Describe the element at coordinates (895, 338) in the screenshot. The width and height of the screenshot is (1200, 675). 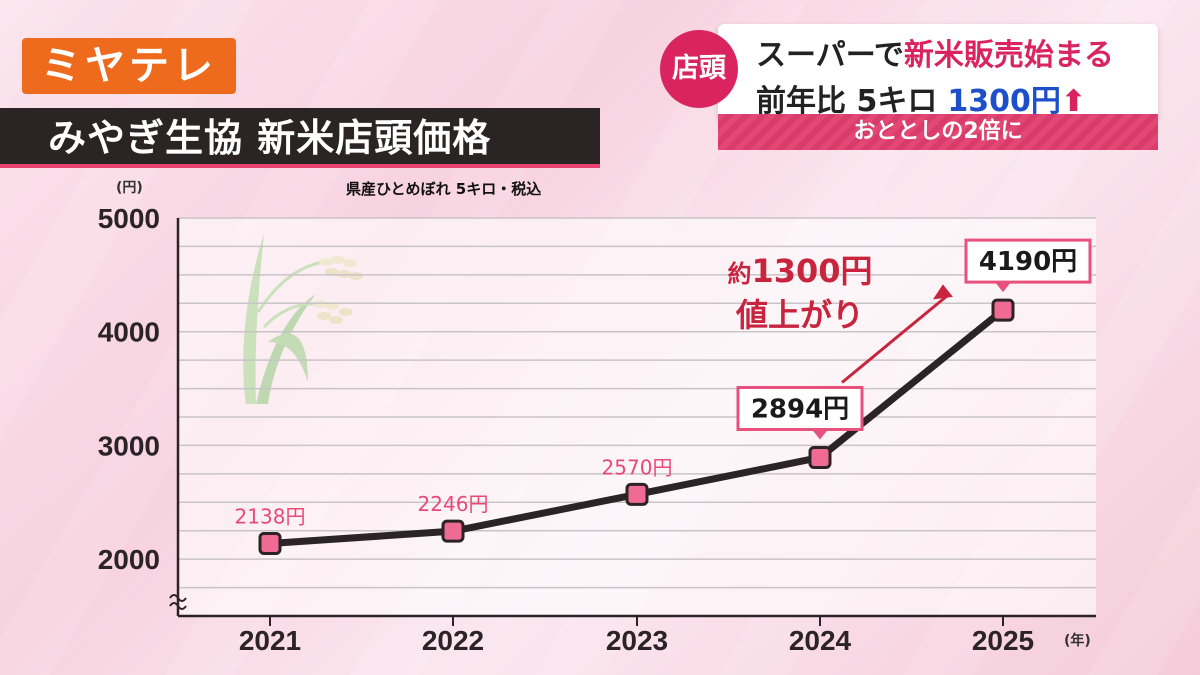
I see `annotation-arrow-line` at that location.